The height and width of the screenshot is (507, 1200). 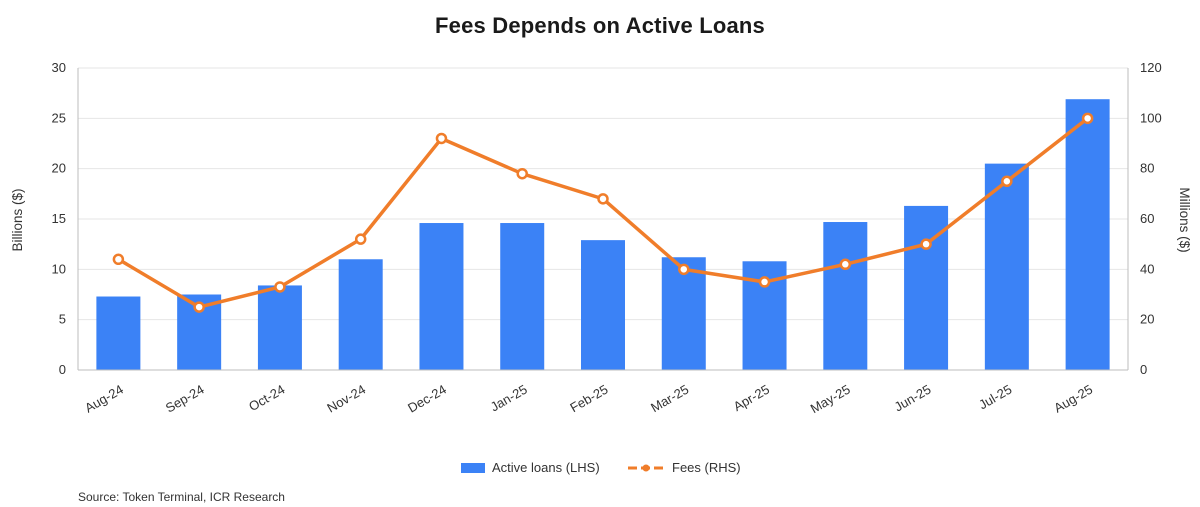 I want to click on left-axis-ticks: 0 5 10 15 20 25 30, so click(x=59, y=218).